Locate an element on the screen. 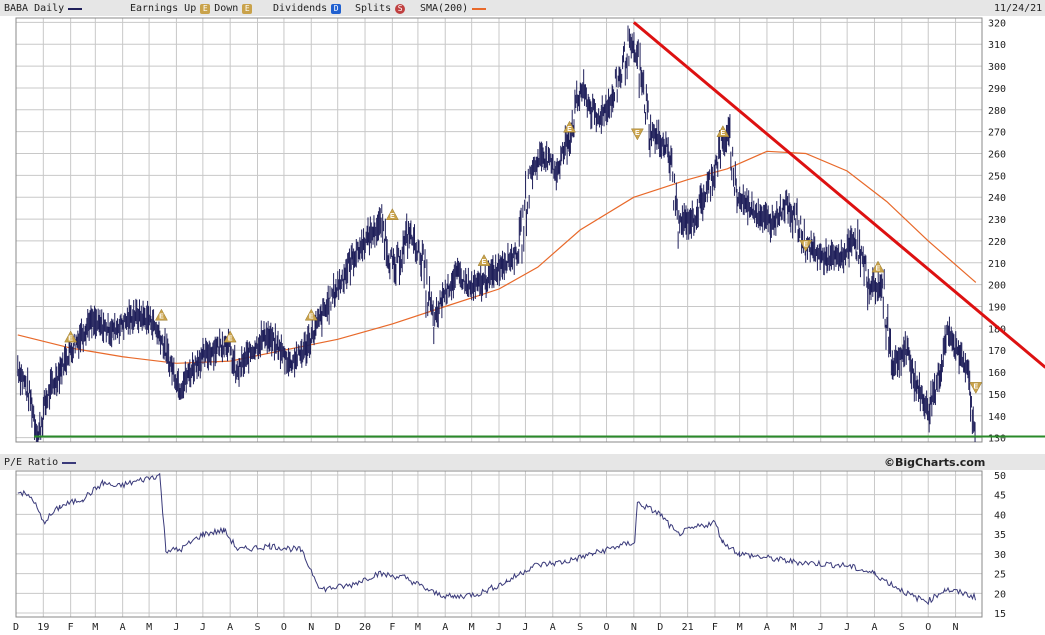  price-tick-label: 160 is located at coordinates (997, 373).